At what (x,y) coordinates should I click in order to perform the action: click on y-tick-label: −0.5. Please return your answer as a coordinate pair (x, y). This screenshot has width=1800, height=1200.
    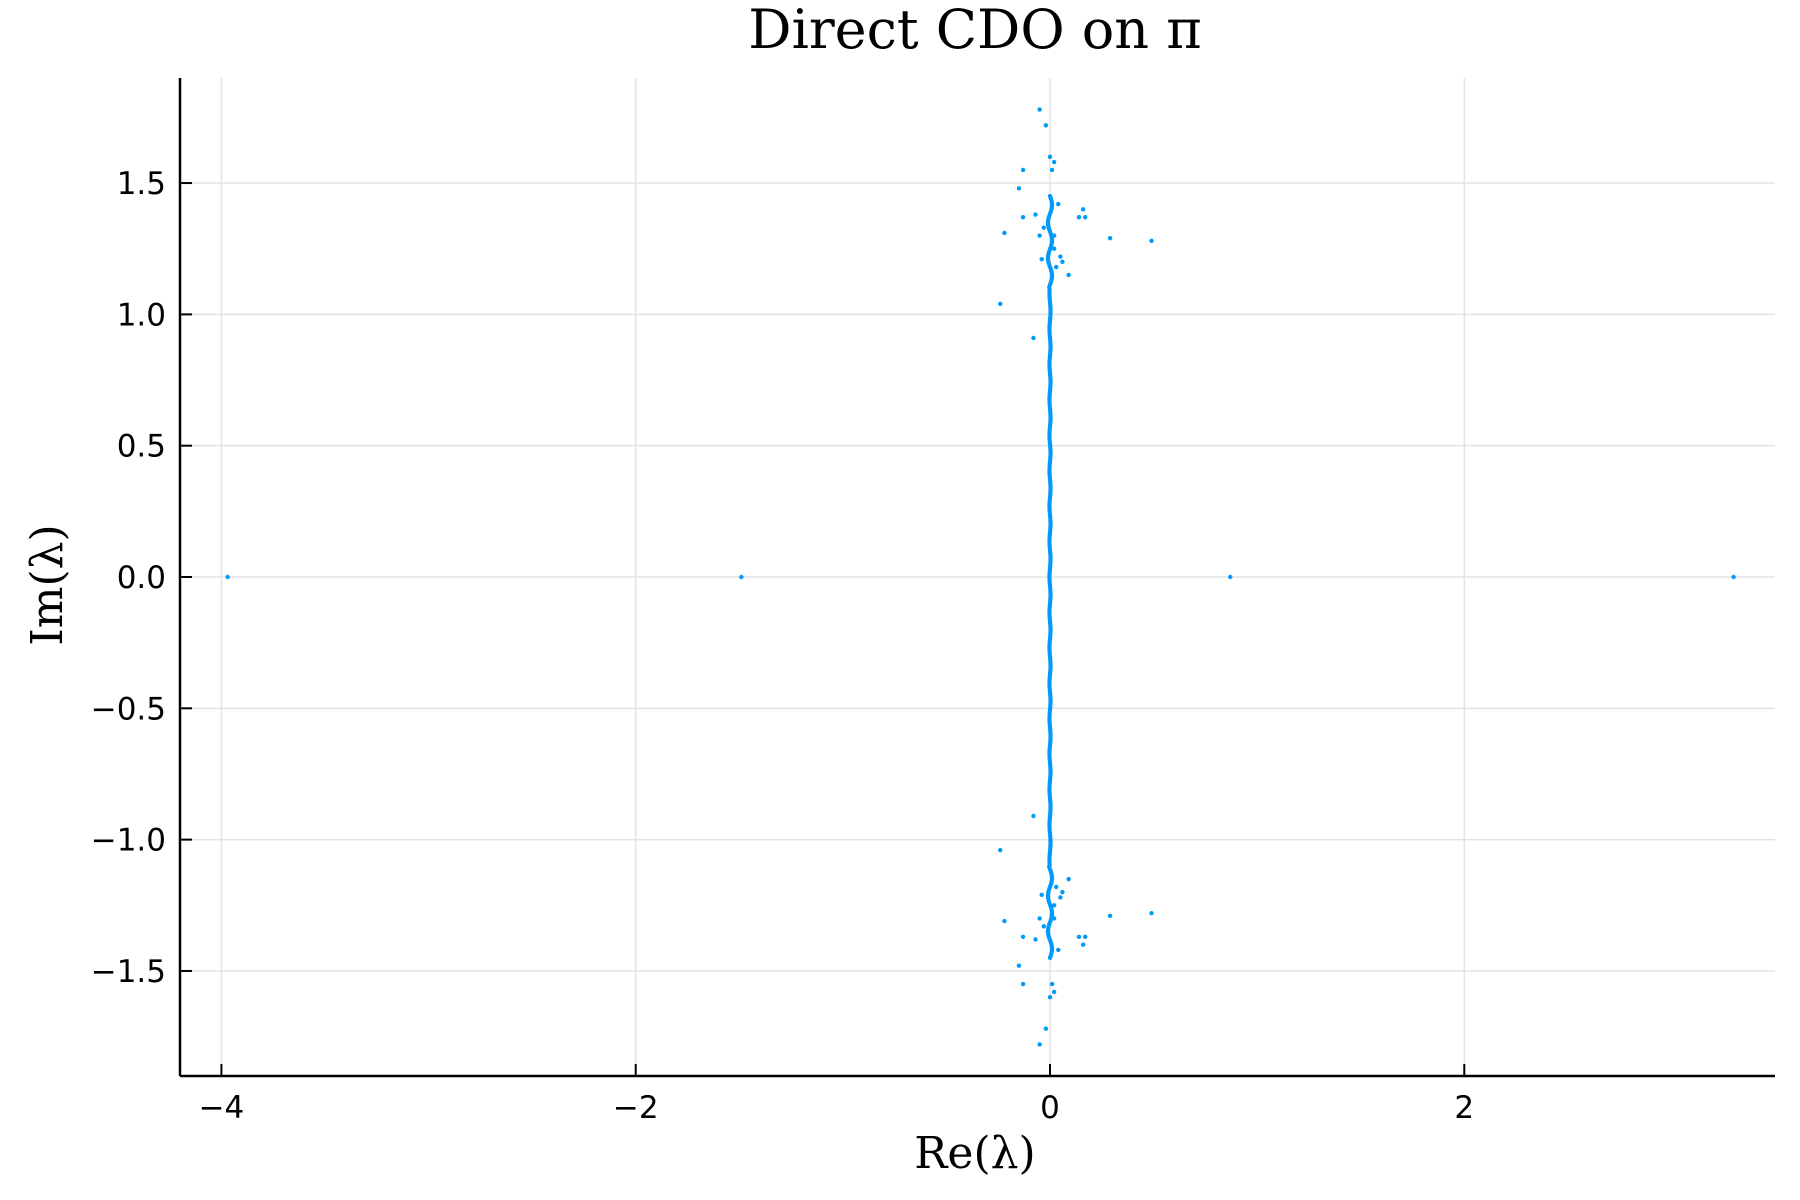
    Looking at the image, I should click on (128, 709).